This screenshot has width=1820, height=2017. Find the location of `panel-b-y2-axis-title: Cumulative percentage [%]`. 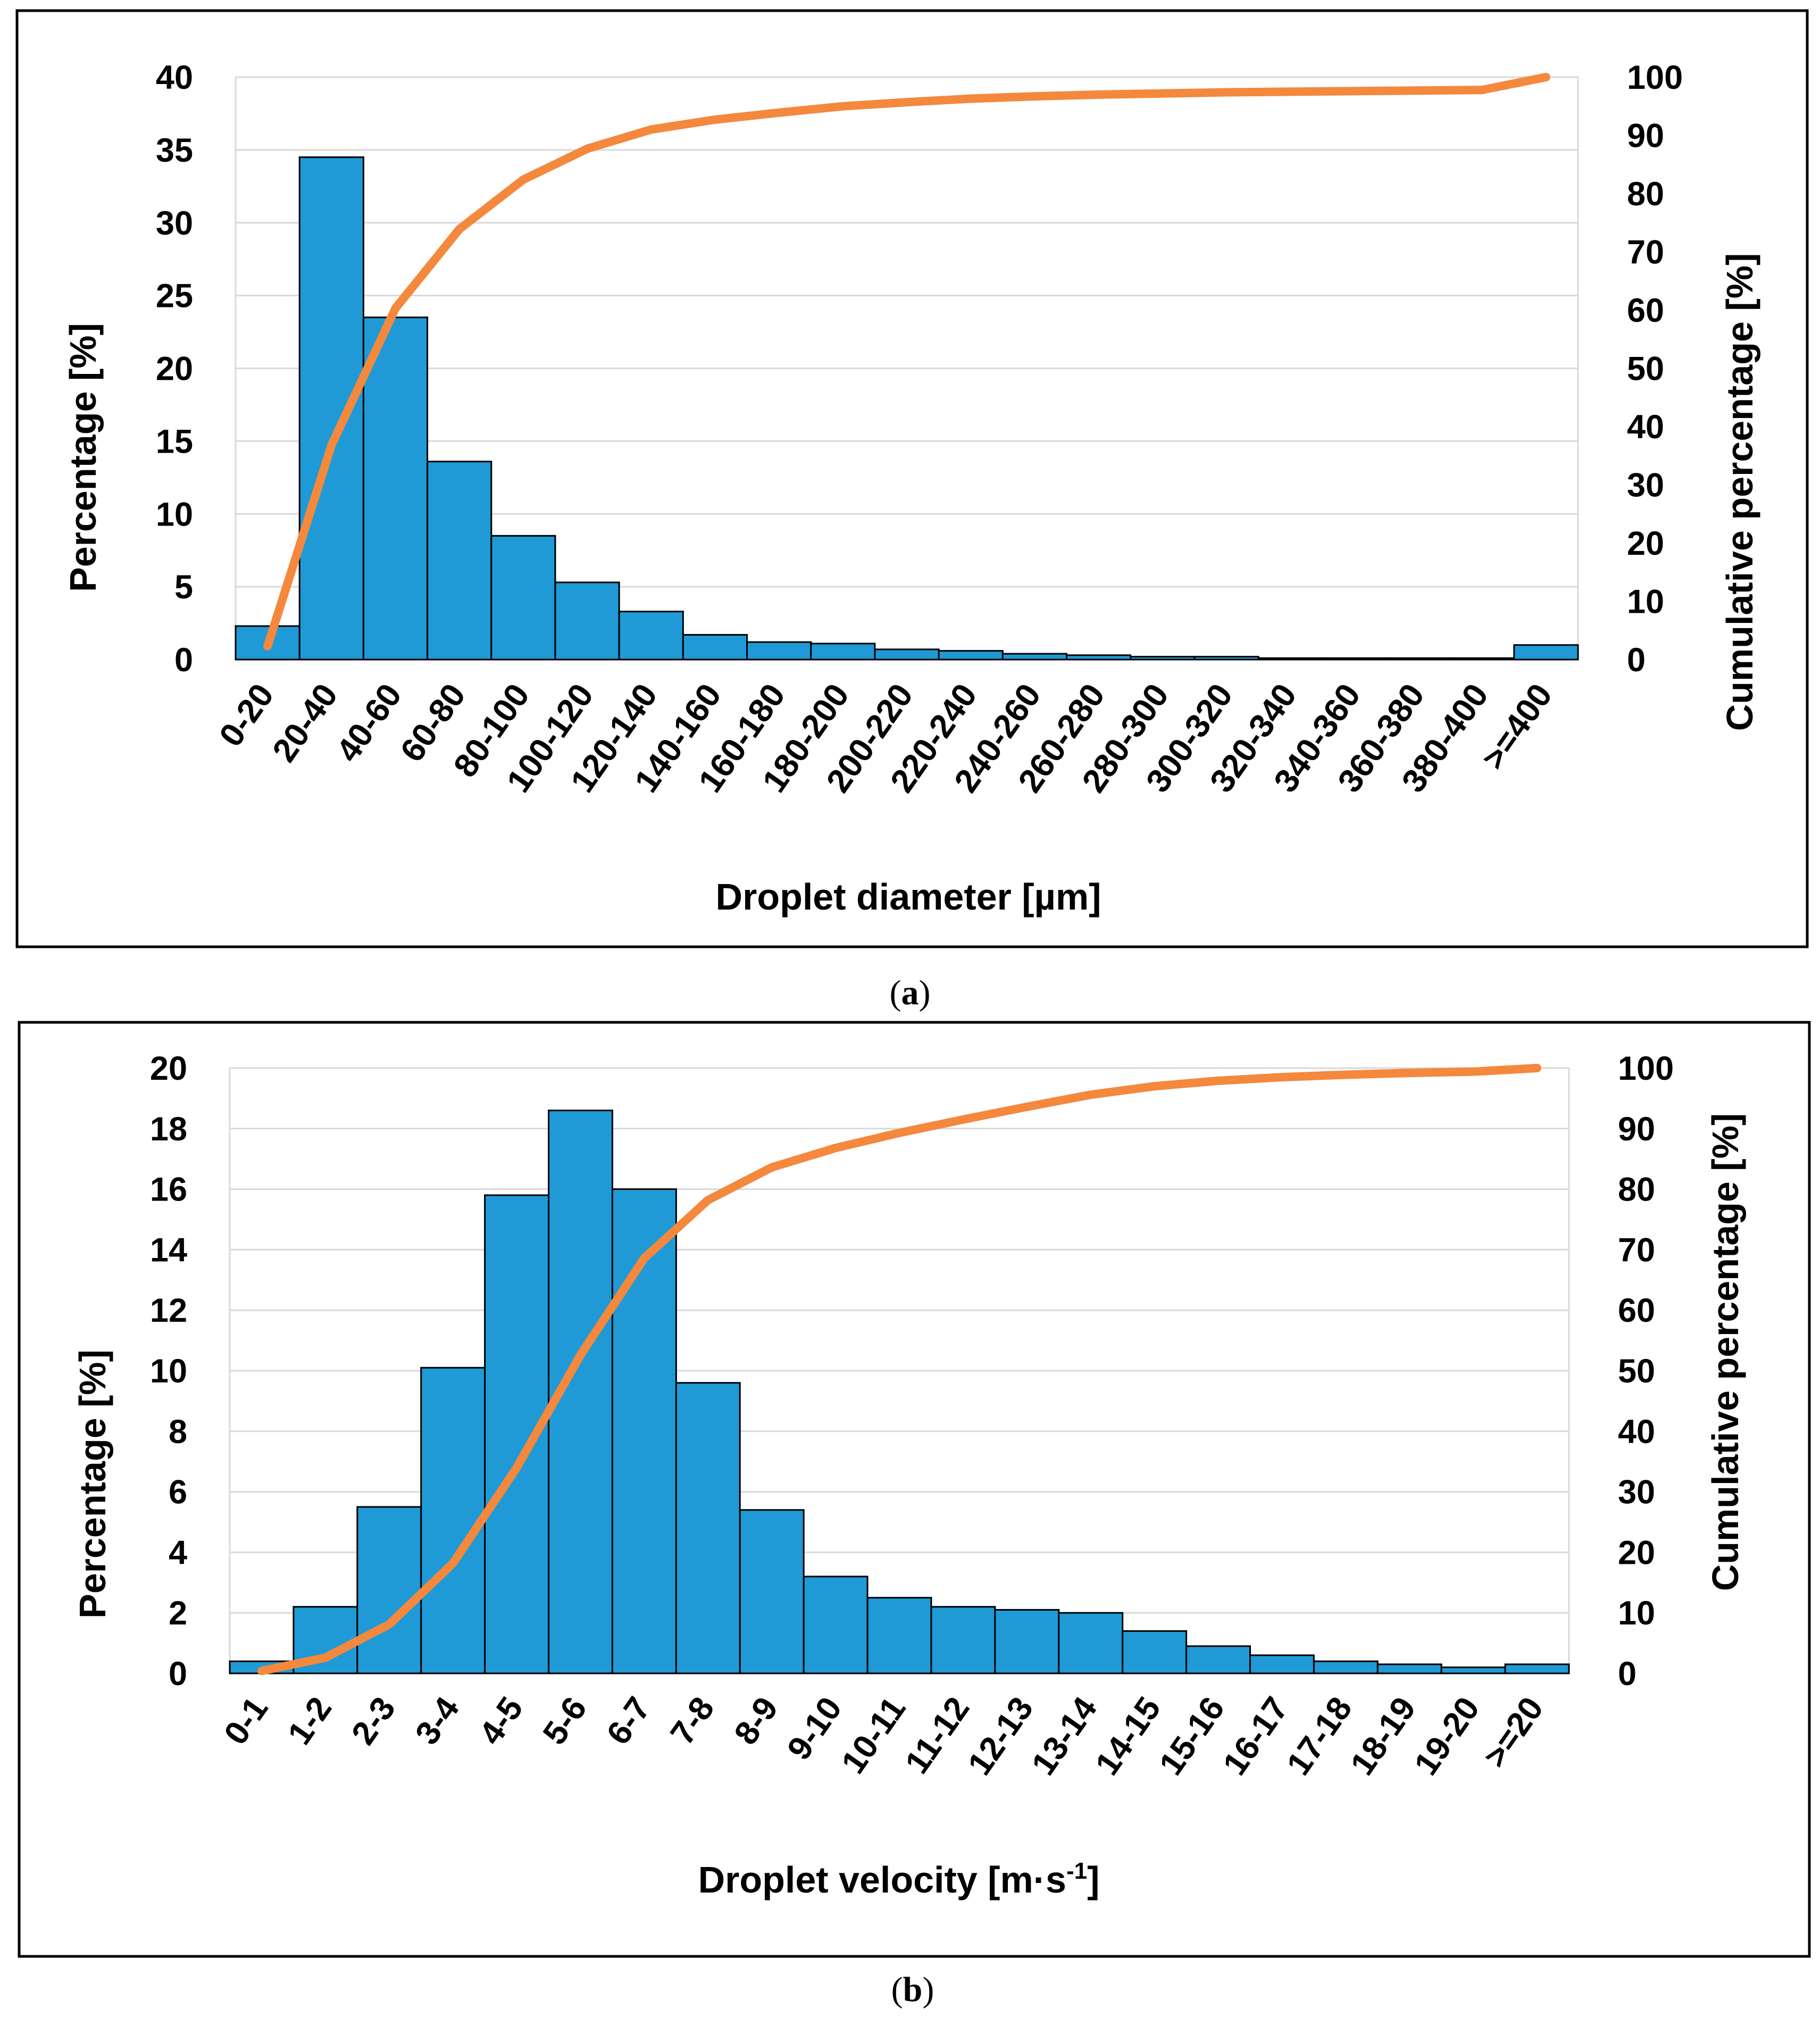

panel-b-y2-axis-title: Cumulative percentage [%] is located at coordinates (1725, 1352).